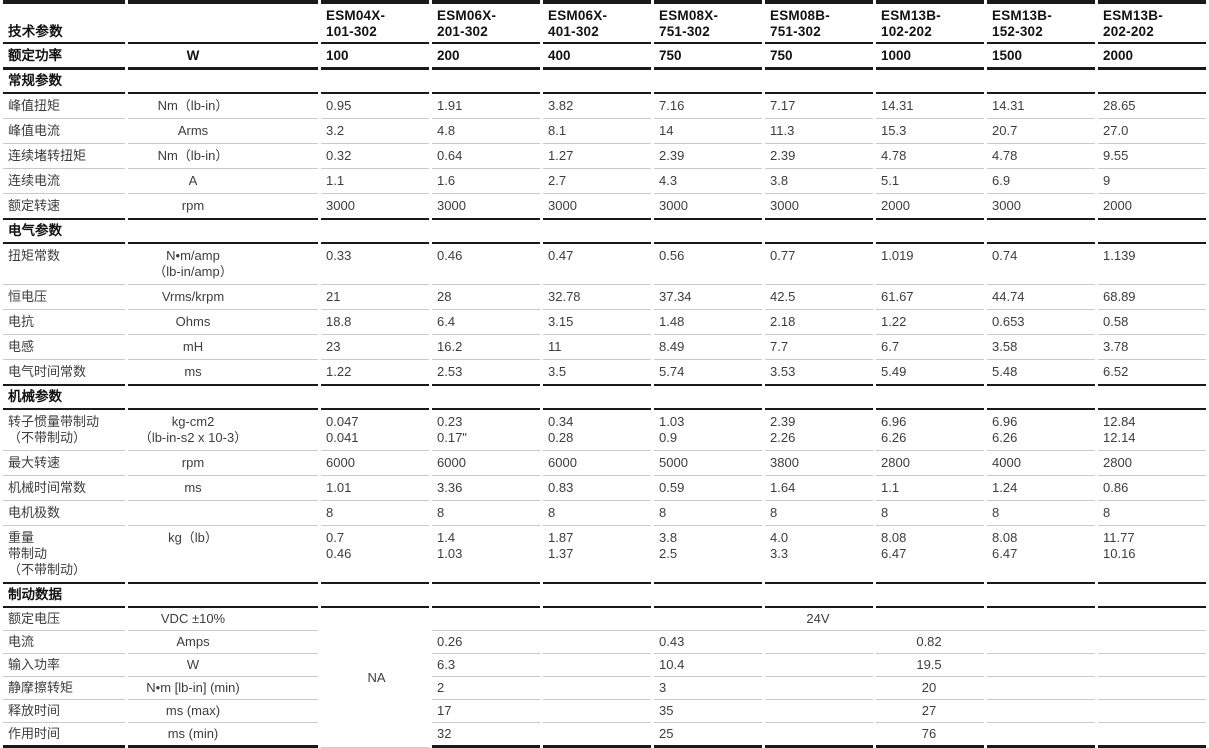  Describe the element at coordinates (894, 371) in the screenshot. I see `value-cell: 5.49` at that location.